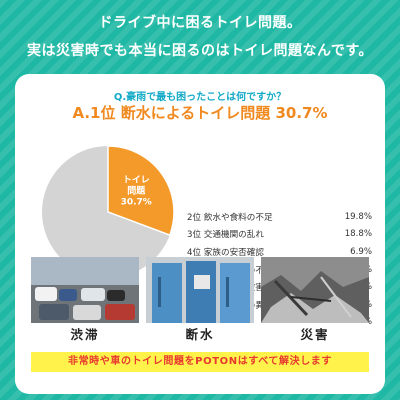 Image resolution: width=400 pixels, height=400 pixels. Describe the element at coordinates (200, 290) in the screenshot. I see `portable-toilets-photo` at that location.